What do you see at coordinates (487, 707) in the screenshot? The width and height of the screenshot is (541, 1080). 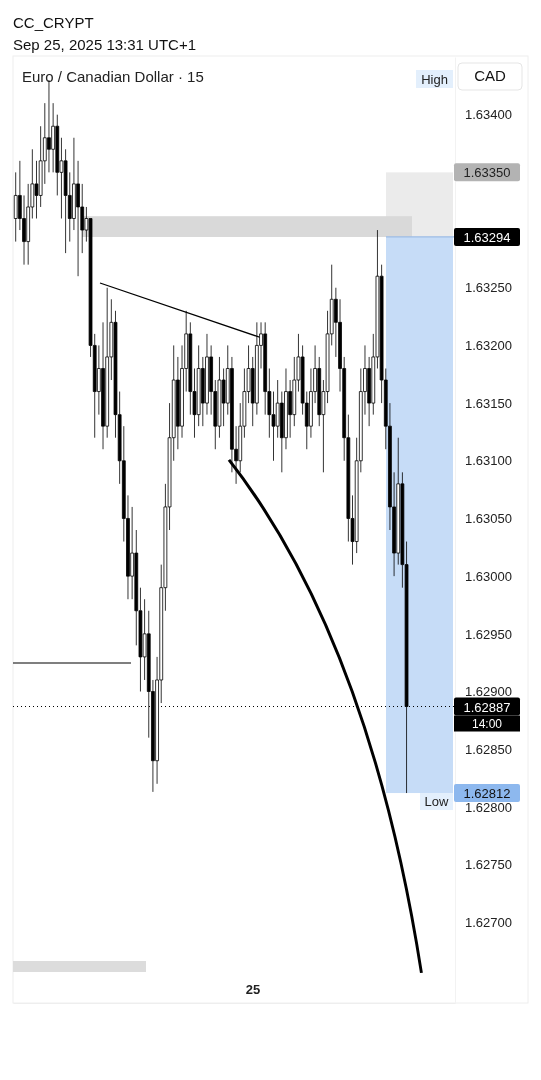 I see `ref-line-label: 1.62887` at bounding box center [487, 707].